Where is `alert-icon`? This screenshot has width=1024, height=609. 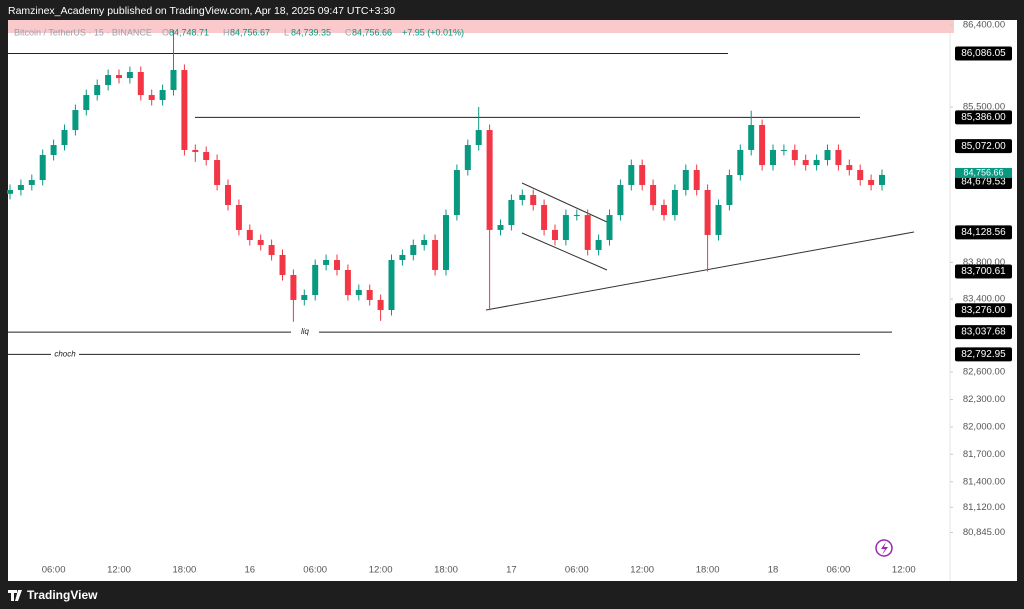
alert-icon is located at coordinates (884, 548).